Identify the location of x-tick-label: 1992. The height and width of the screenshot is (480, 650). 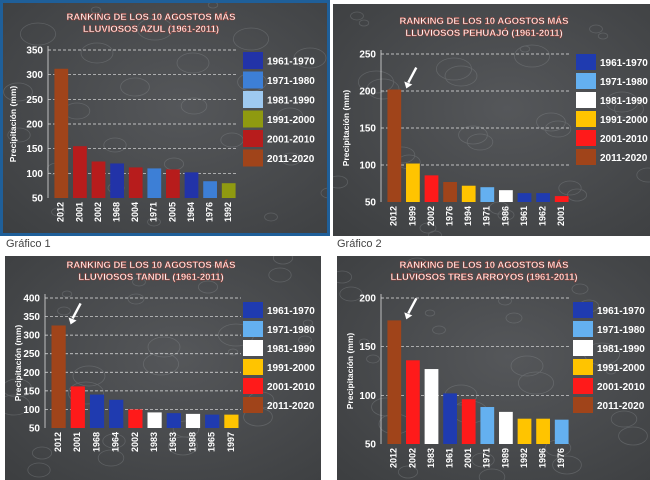
(228, 212).